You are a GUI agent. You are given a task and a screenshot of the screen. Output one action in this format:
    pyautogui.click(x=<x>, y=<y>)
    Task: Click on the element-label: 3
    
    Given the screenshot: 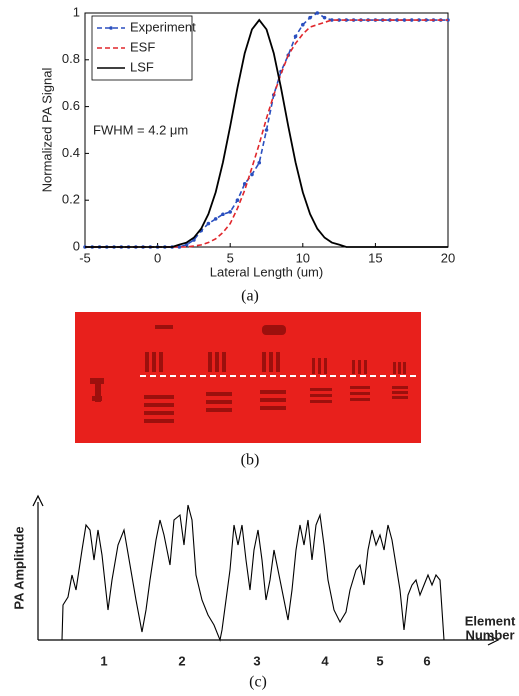 What is the action you would take?
    pyautogui.click(x=256, y=660)
    